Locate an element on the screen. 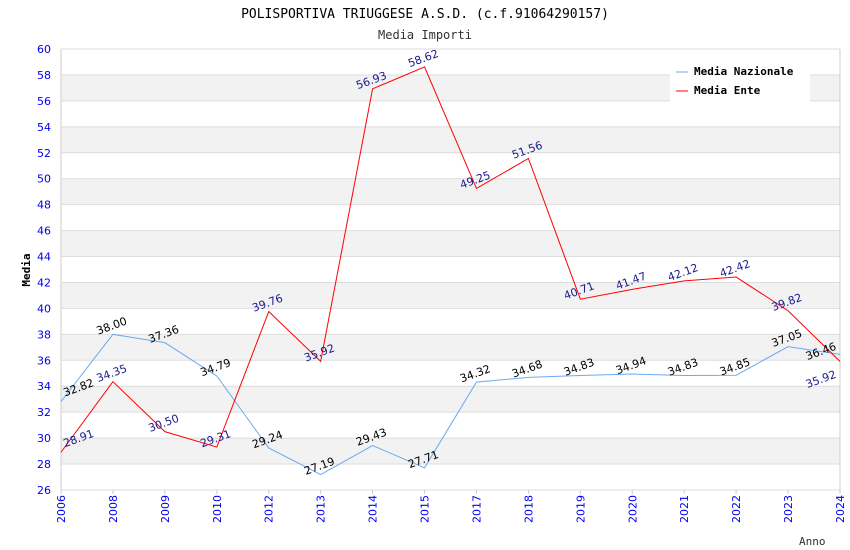 The width and height of the screenshot is (850, 550). y-tick-label: 42 is located at coordinates (44, 282).